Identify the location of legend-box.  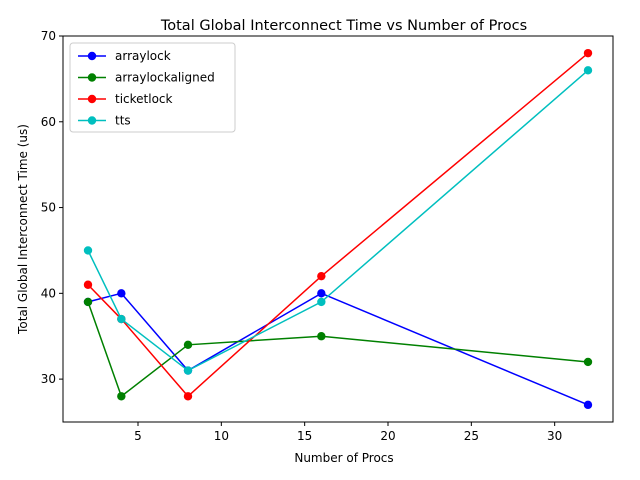
(152, 87).